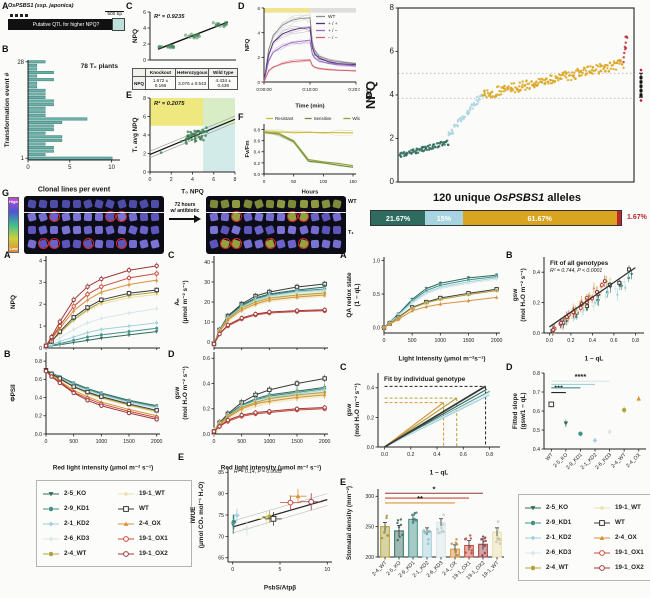  What do you see at coordinates (352, 202) in the screenshot?
I see `wt-row-label: WT` at bounding box center [352, 202].